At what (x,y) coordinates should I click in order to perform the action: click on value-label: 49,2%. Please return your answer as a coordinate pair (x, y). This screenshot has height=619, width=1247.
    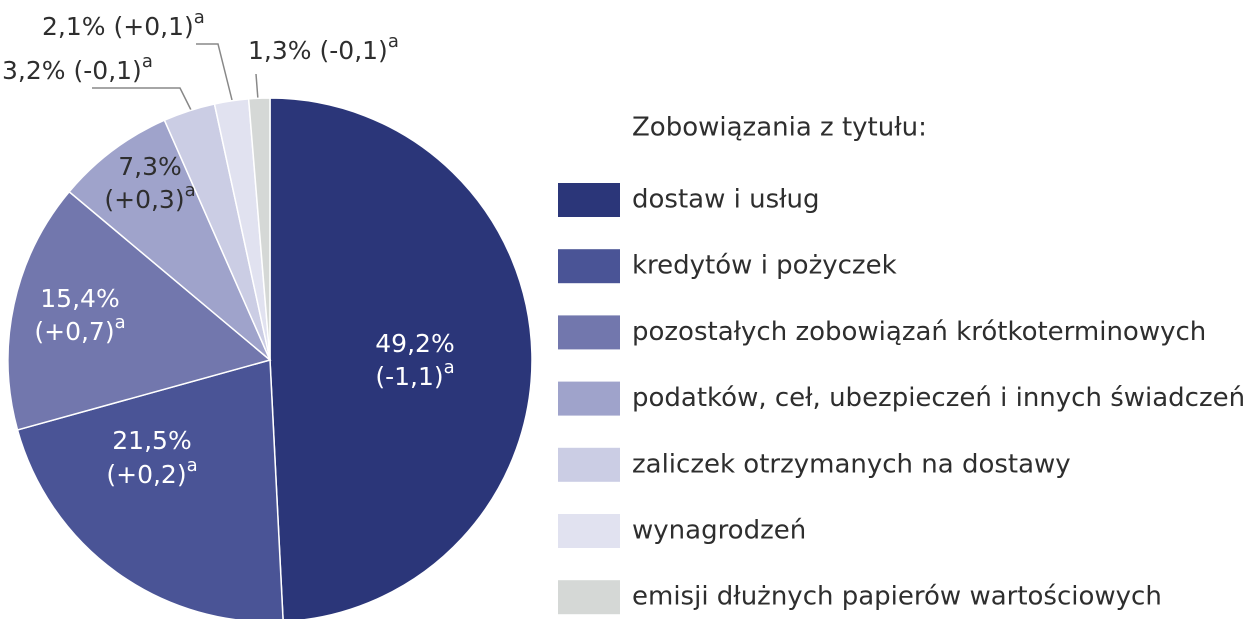
    Looking at the image, I should click on (414, 343).